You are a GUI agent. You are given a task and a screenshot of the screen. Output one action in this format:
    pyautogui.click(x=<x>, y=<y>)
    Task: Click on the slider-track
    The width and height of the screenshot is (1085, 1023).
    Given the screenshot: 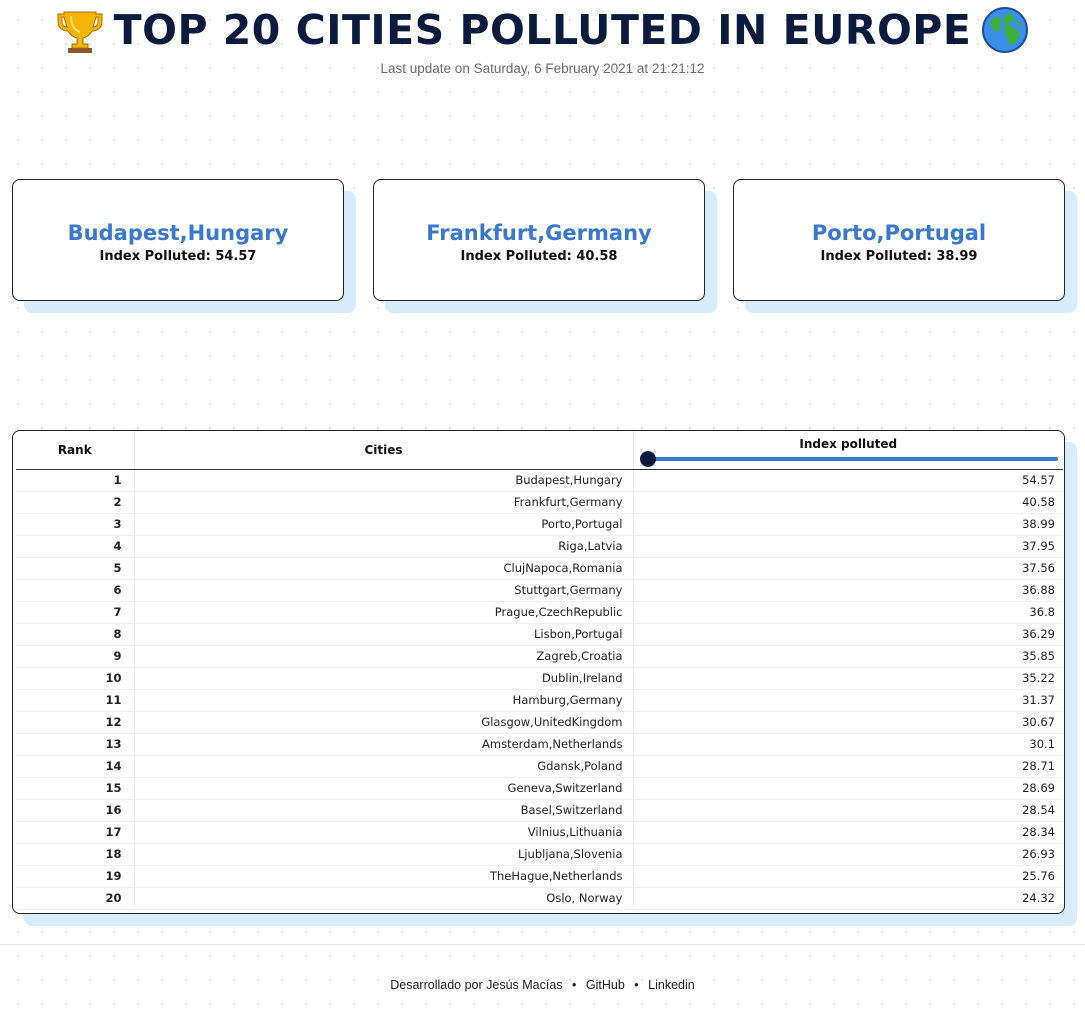 What is the action you would take?
    pyautogui.click(x=850, y=459)
    